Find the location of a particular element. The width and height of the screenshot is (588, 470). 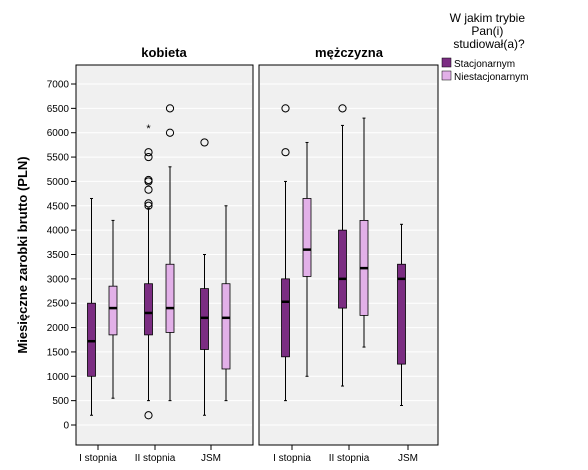

y-tick-label-4500: 4500 is located at coordinates (58, 206).